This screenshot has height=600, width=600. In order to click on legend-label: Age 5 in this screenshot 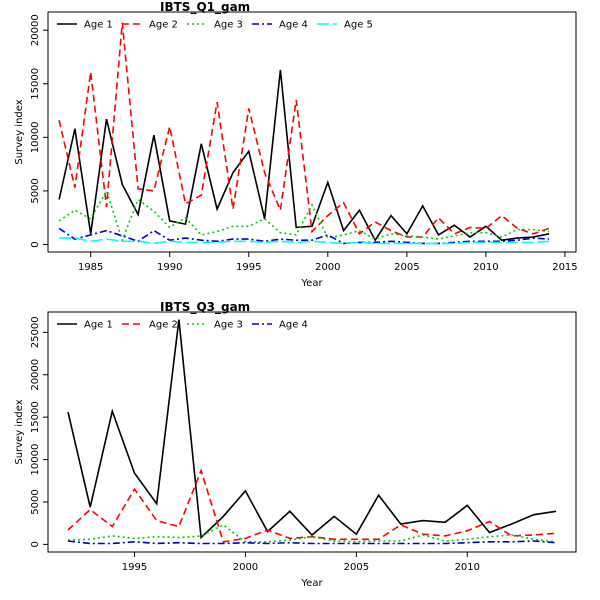, I will do `click(358, 25)`.